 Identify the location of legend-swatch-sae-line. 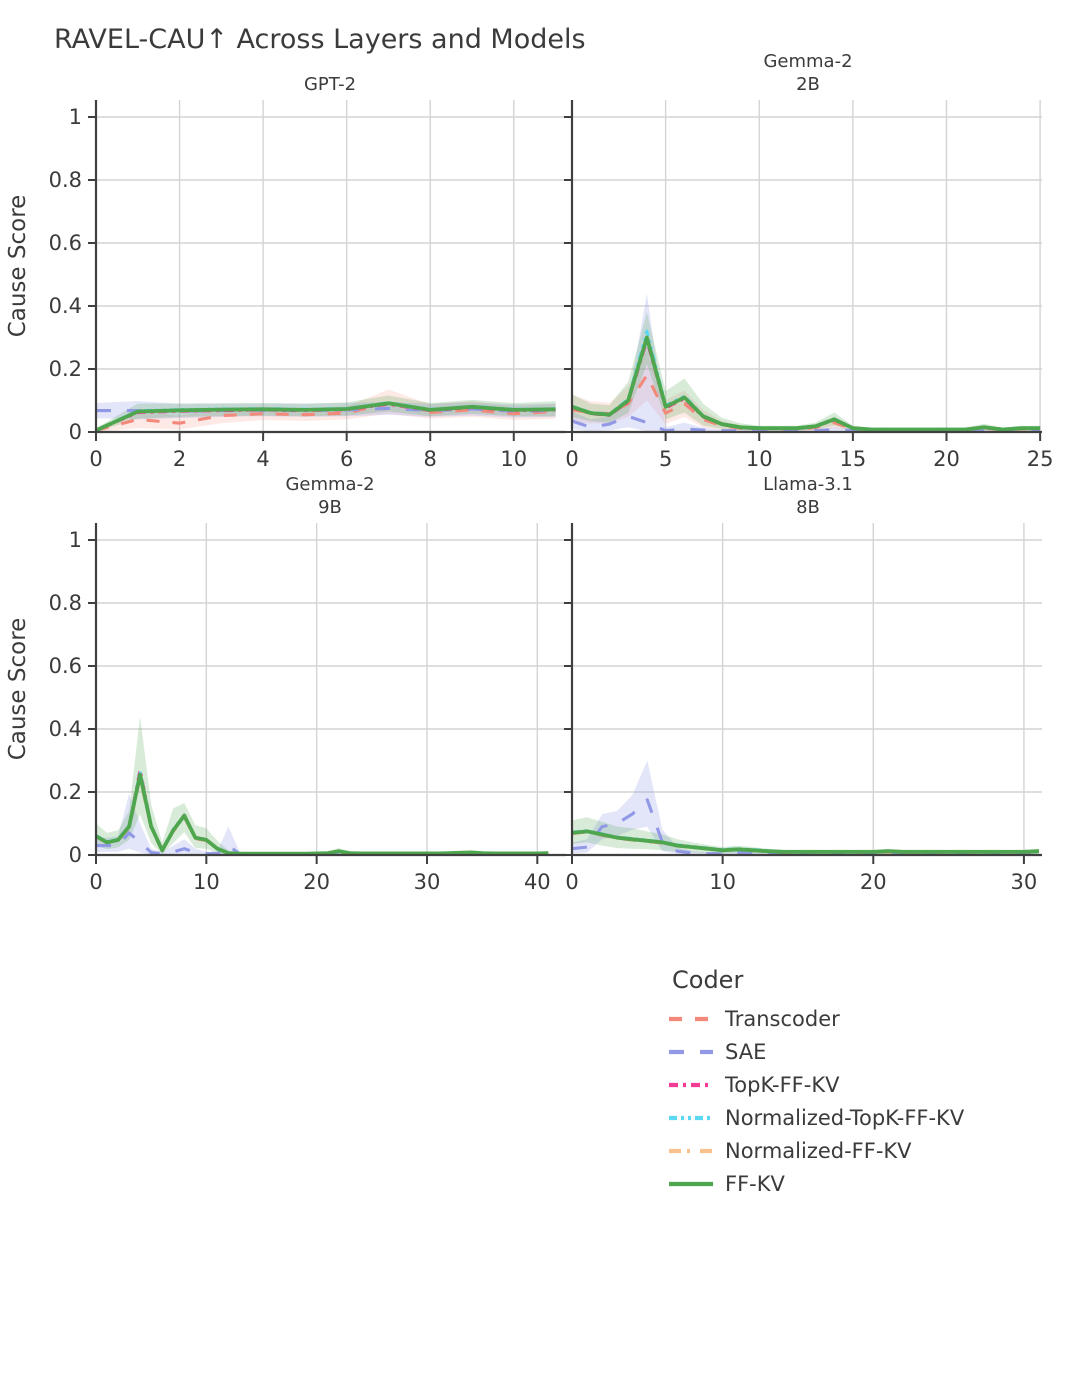
(691, 1051).